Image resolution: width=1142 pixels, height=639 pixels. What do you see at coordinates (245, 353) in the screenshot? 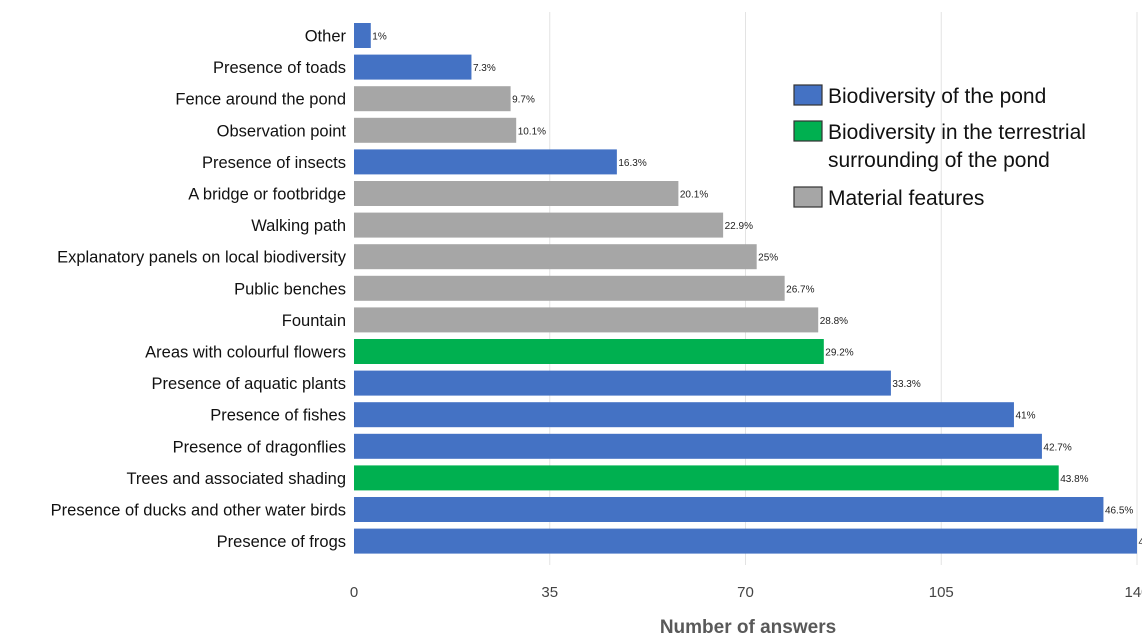
I see `category-label: Areas with colourful flowers` at bounding box center [245, 353].